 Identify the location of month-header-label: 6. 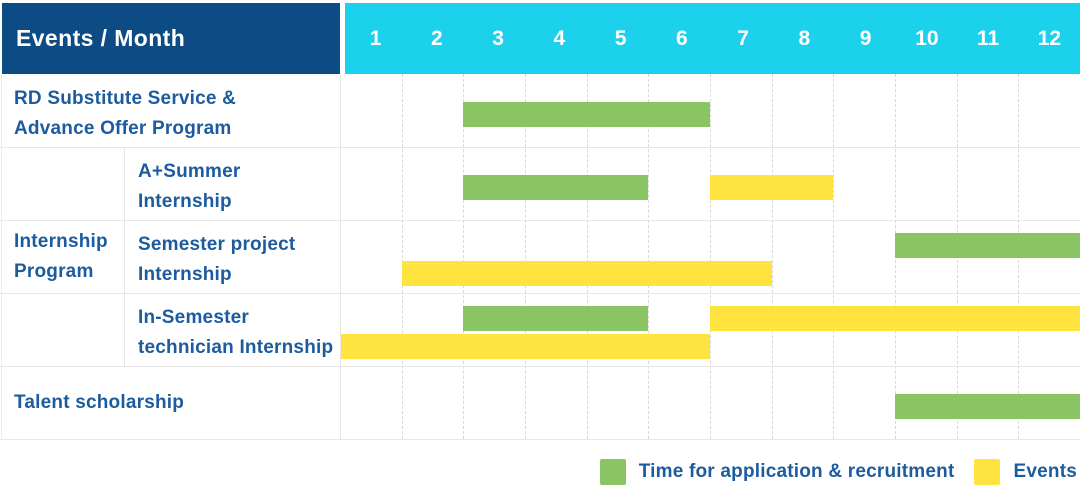
(682, 38).